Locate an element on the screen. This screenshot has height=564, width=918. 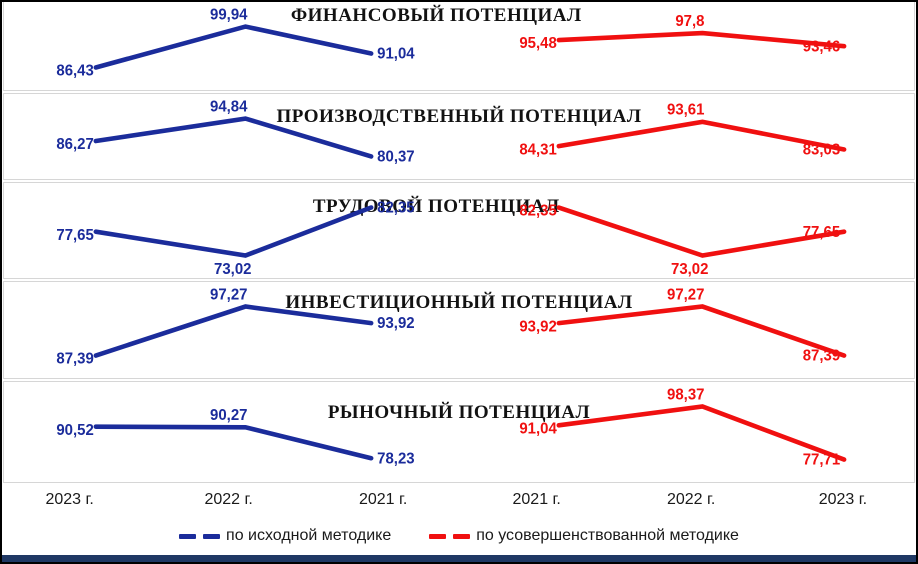
red-dash-marker-icon is located at coordinates (450, 536).